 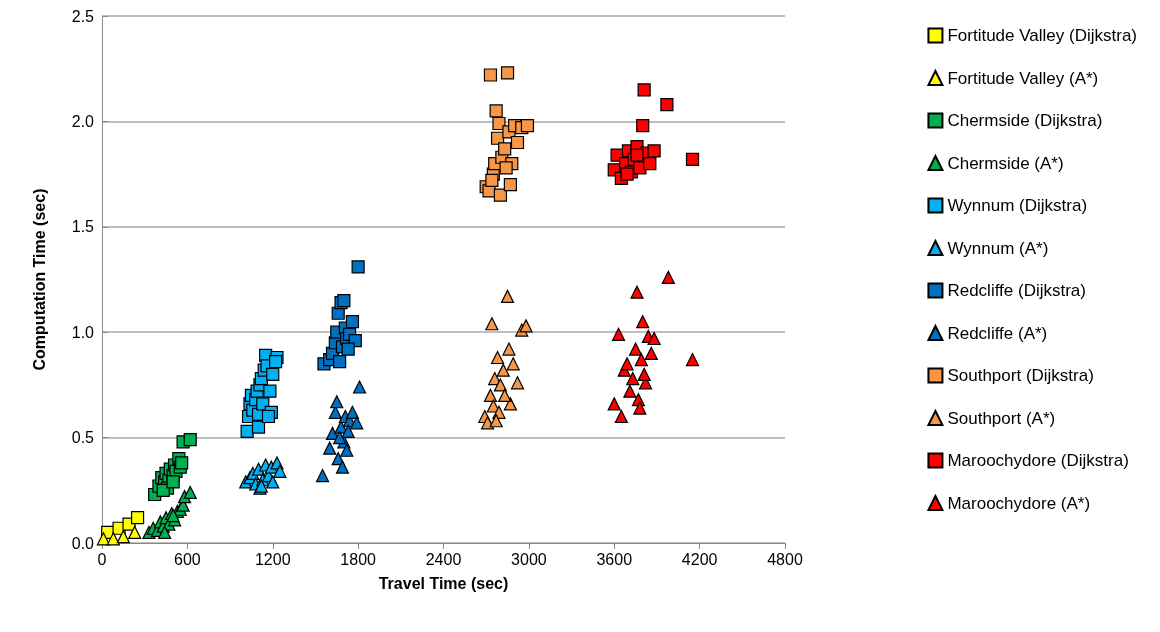 I want to click on x-tick-label: 0, so click(x=102, y=559).